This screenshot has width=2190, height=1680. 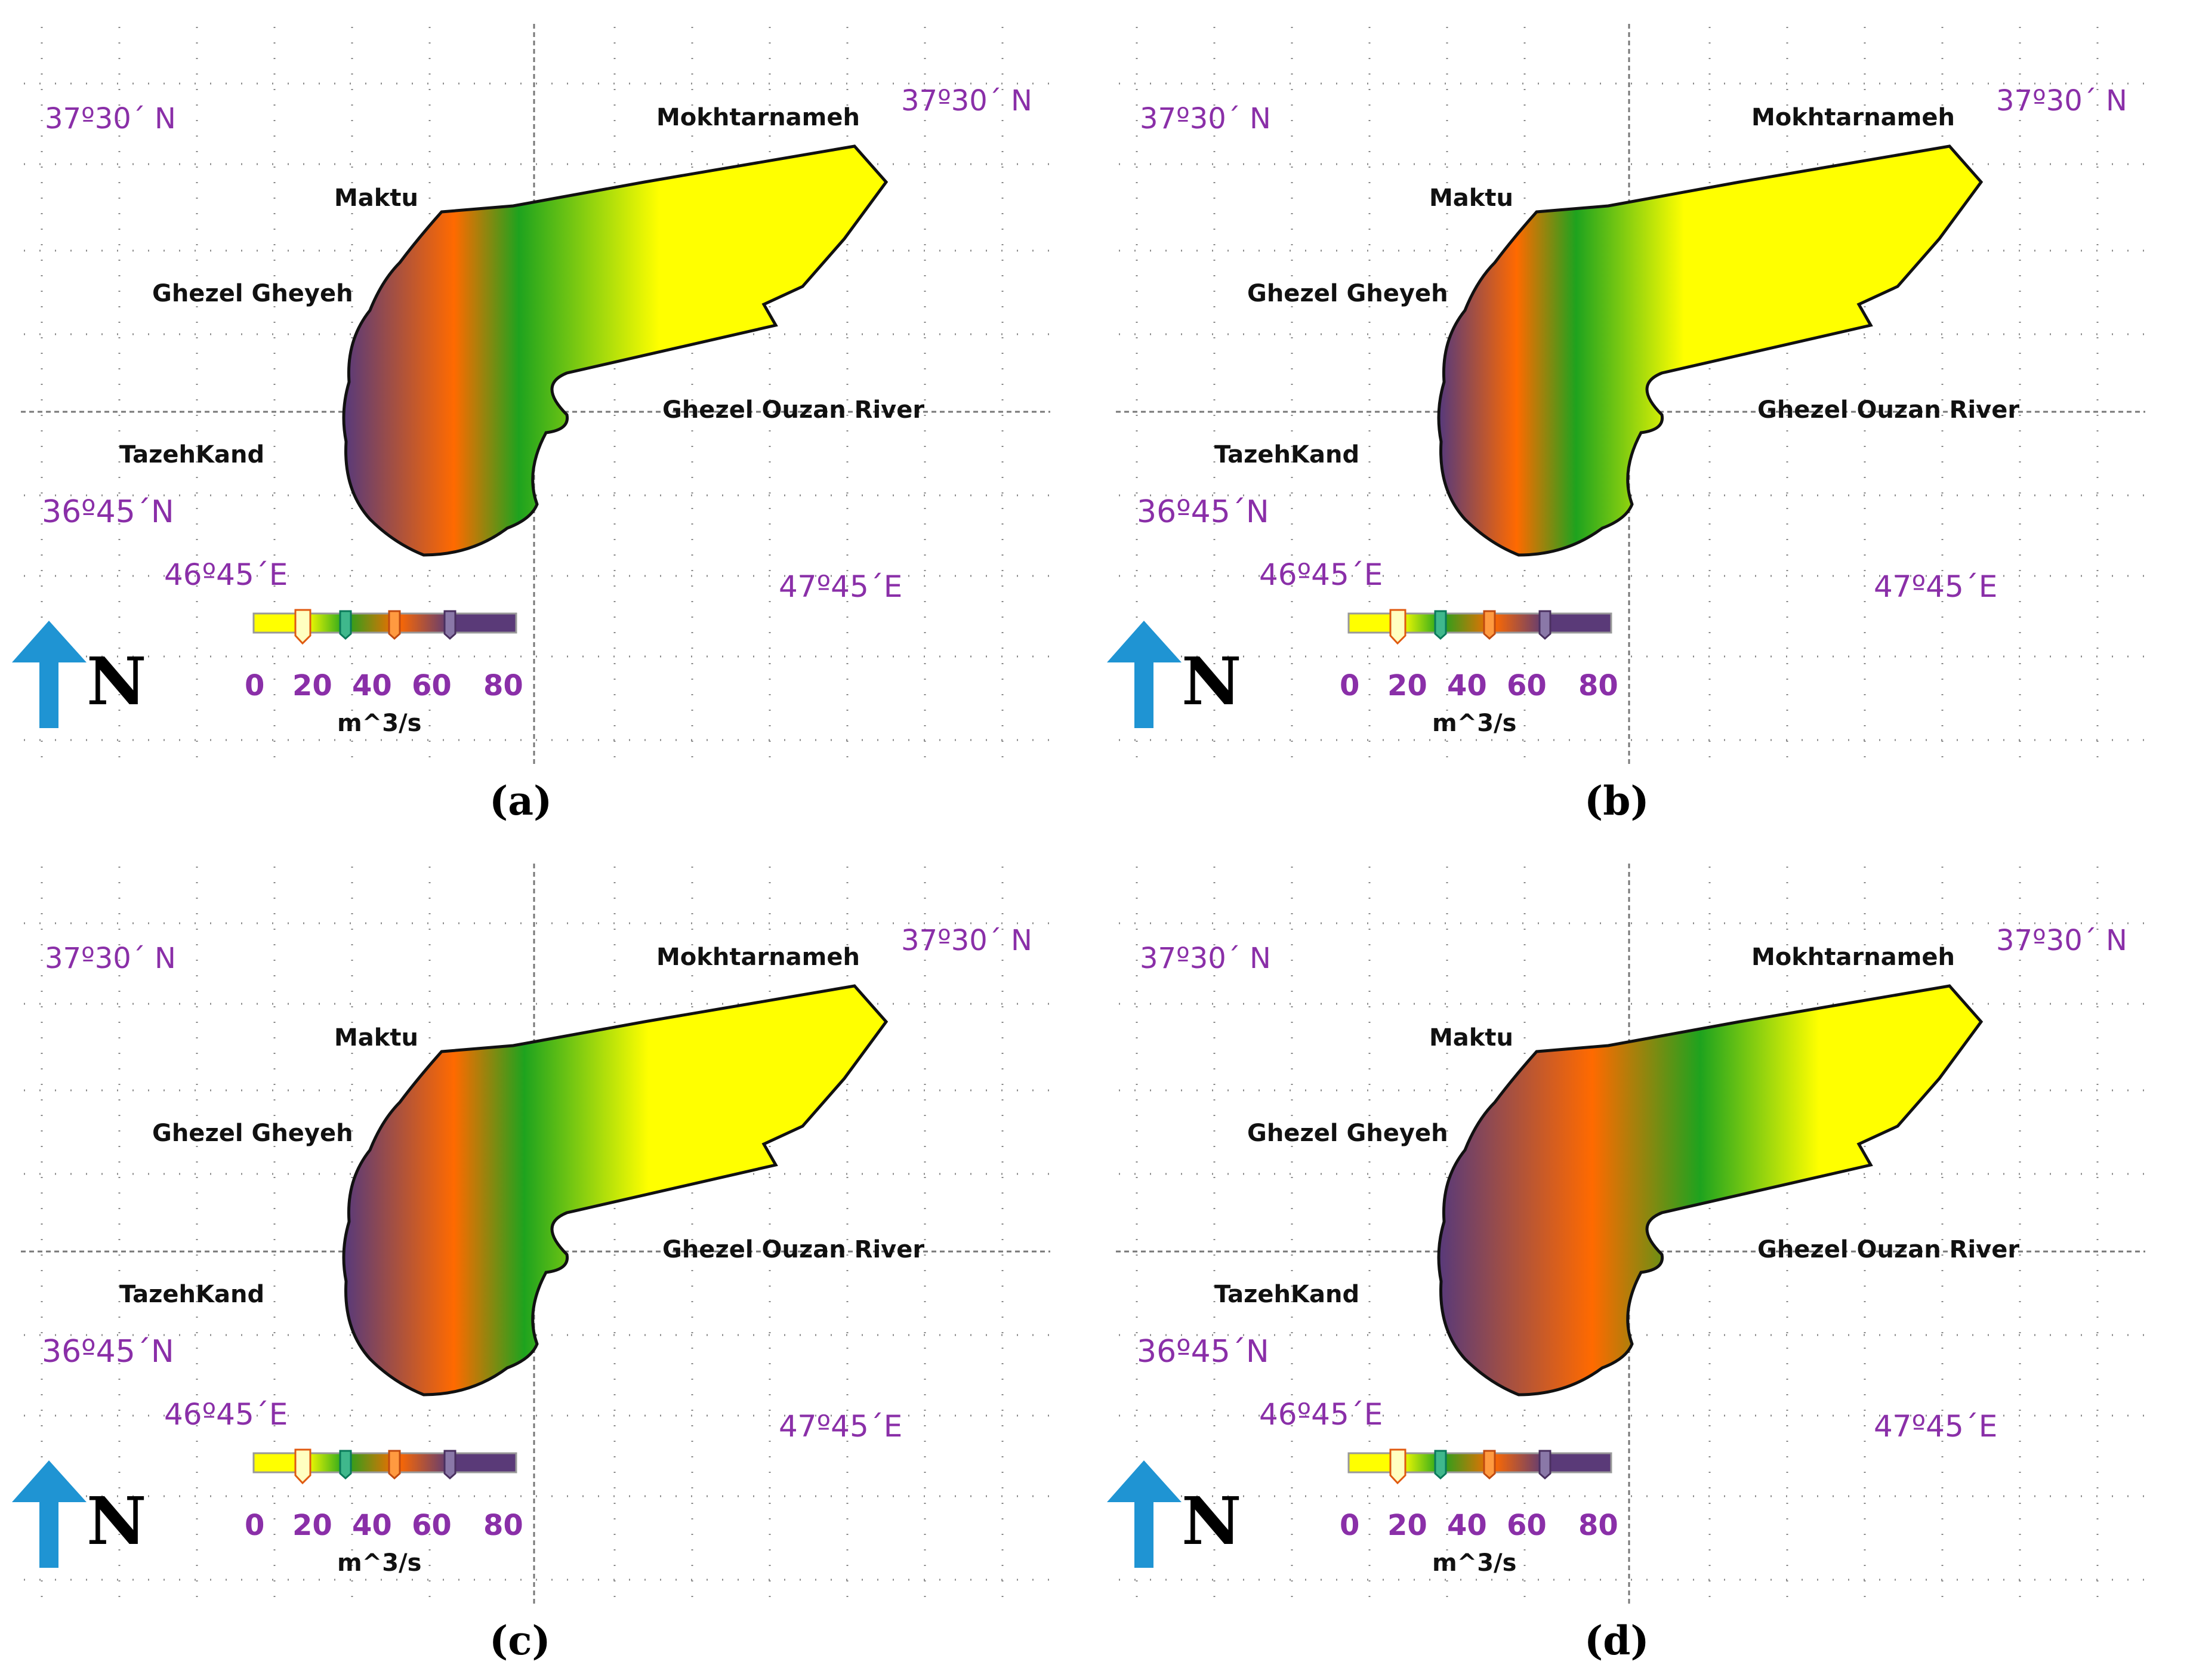 I want to click on panel-caption: (c), so click(x=520, y=1640).